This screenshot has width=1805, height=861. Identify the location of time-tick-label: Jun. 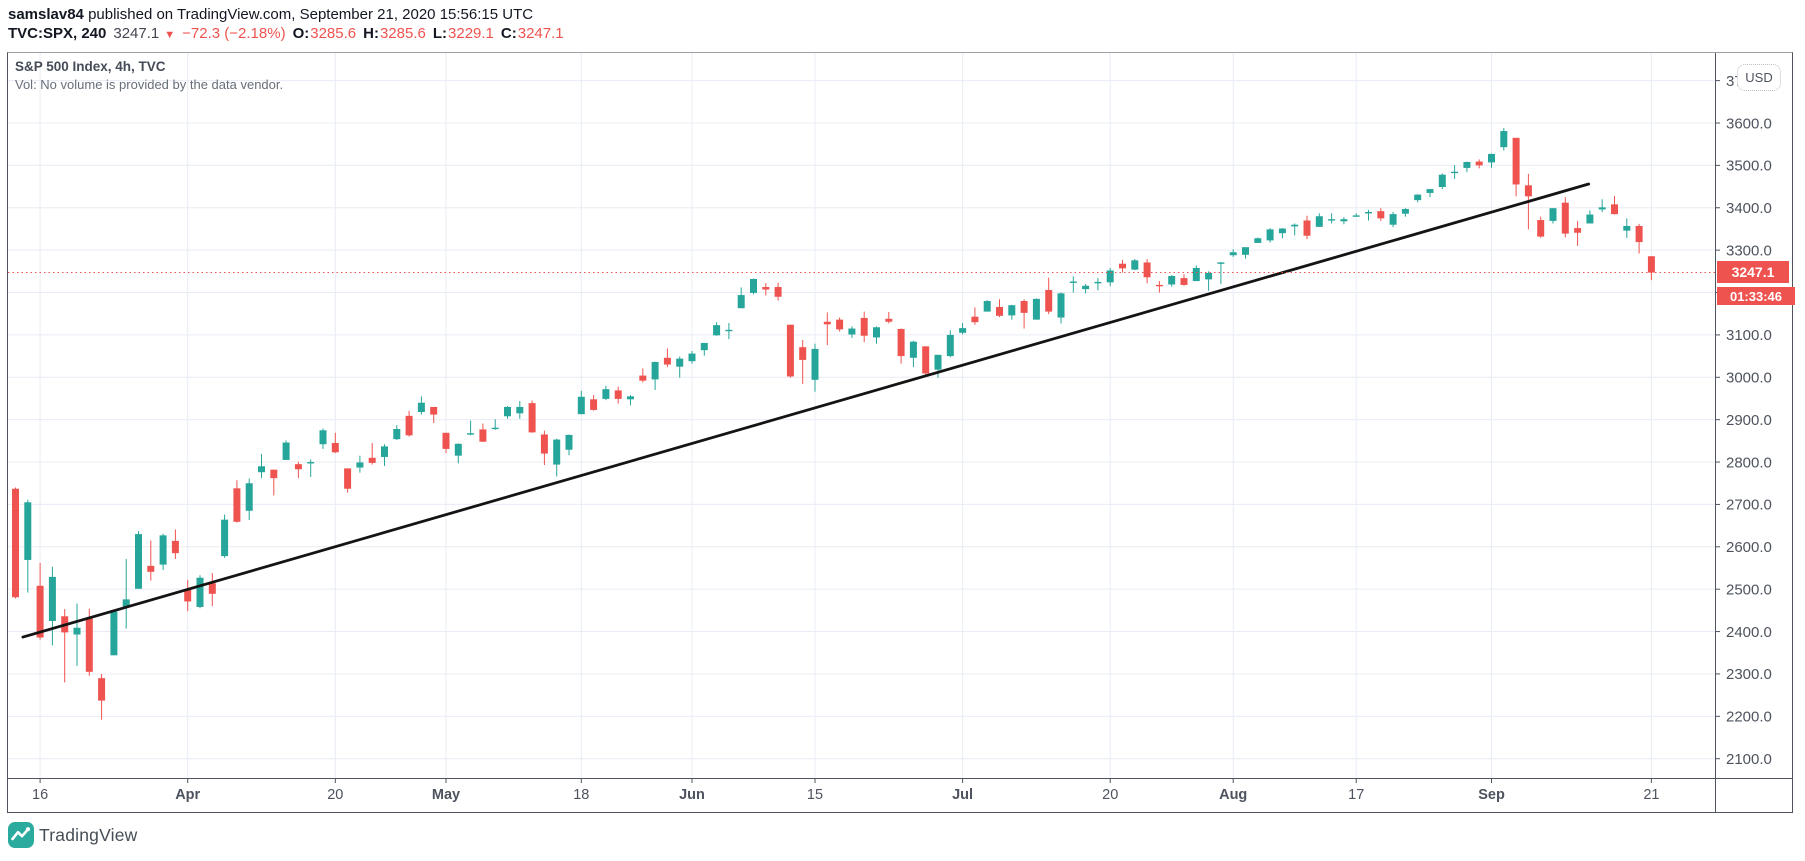
(692, 795).